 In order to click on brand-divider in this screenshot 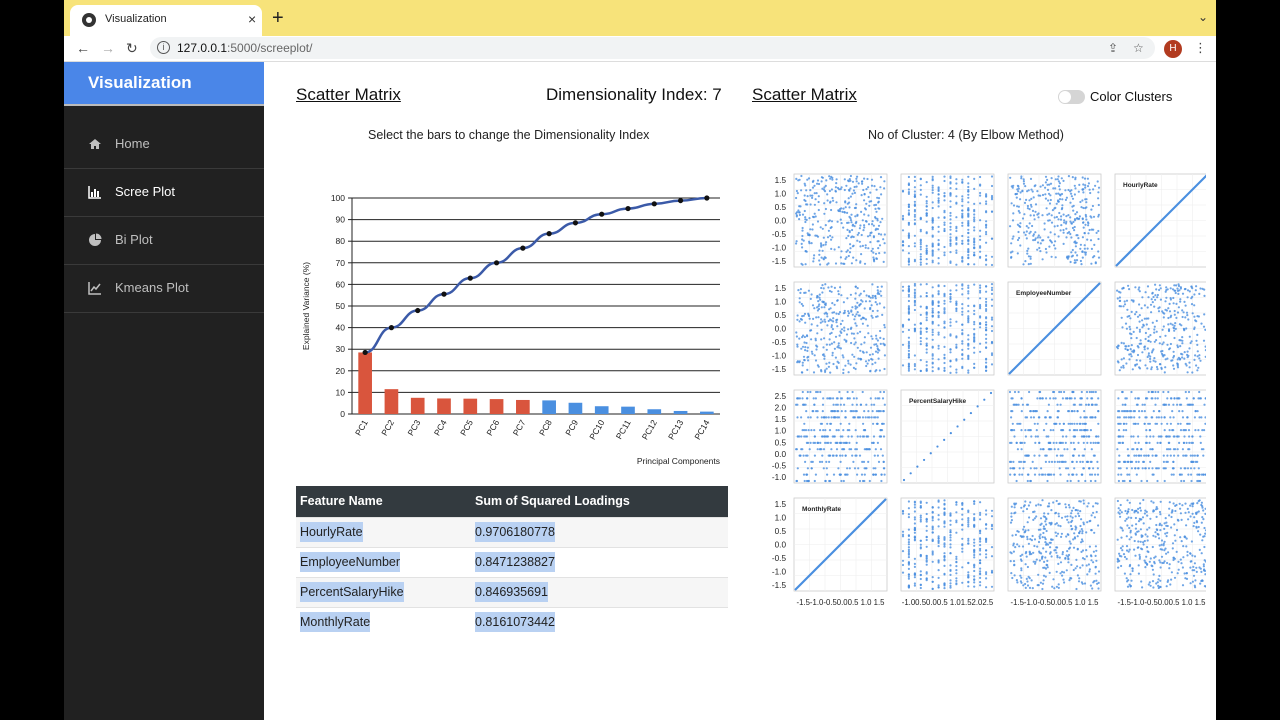, I will do `click(164, 105)`.